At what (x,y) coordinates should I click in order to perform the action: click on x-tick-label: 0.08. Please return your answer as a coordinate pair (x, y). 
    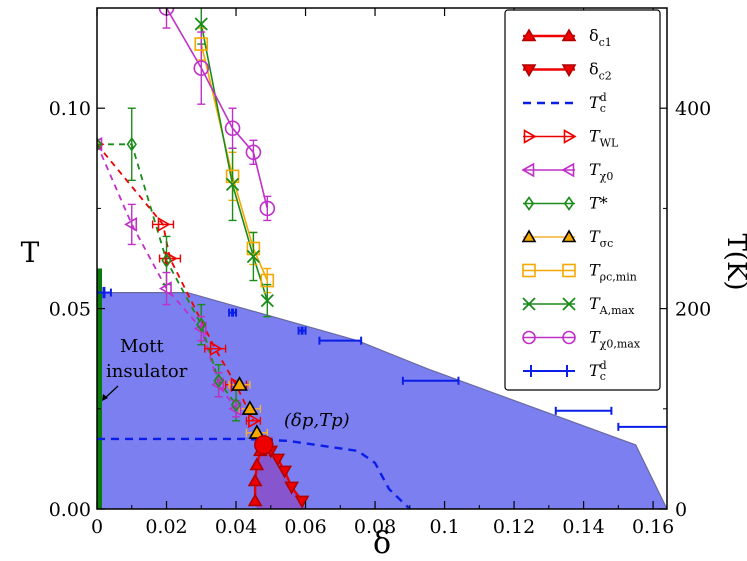
    Looking at the image, I should click on (375, 527).